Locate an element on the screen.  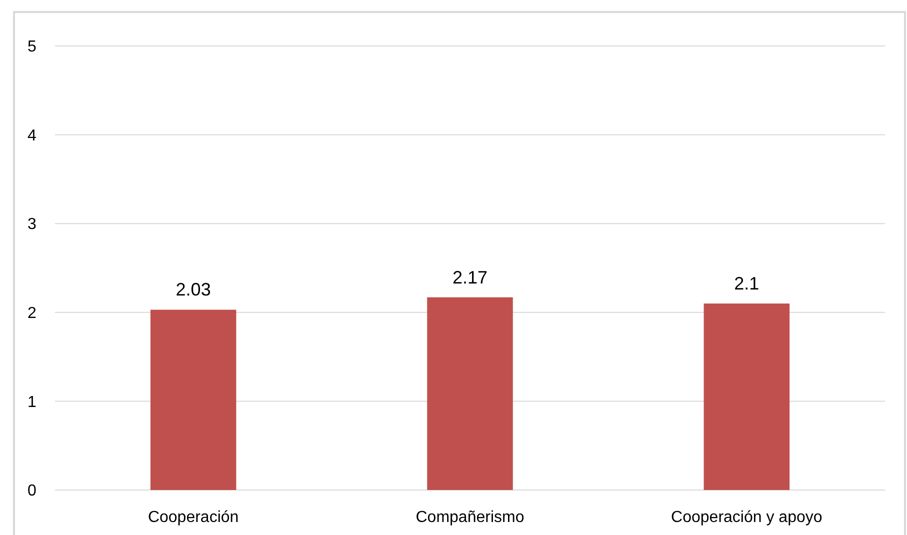
y-tick-label: 5 is located at coordinates (32, 47).